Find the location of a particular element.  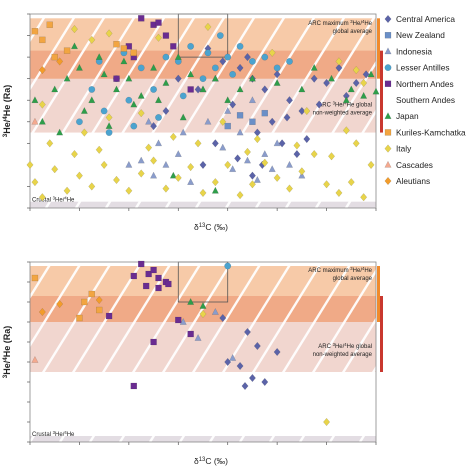

legend-item: Kuriles-Kamchatka is located at coordinates (425, 132).